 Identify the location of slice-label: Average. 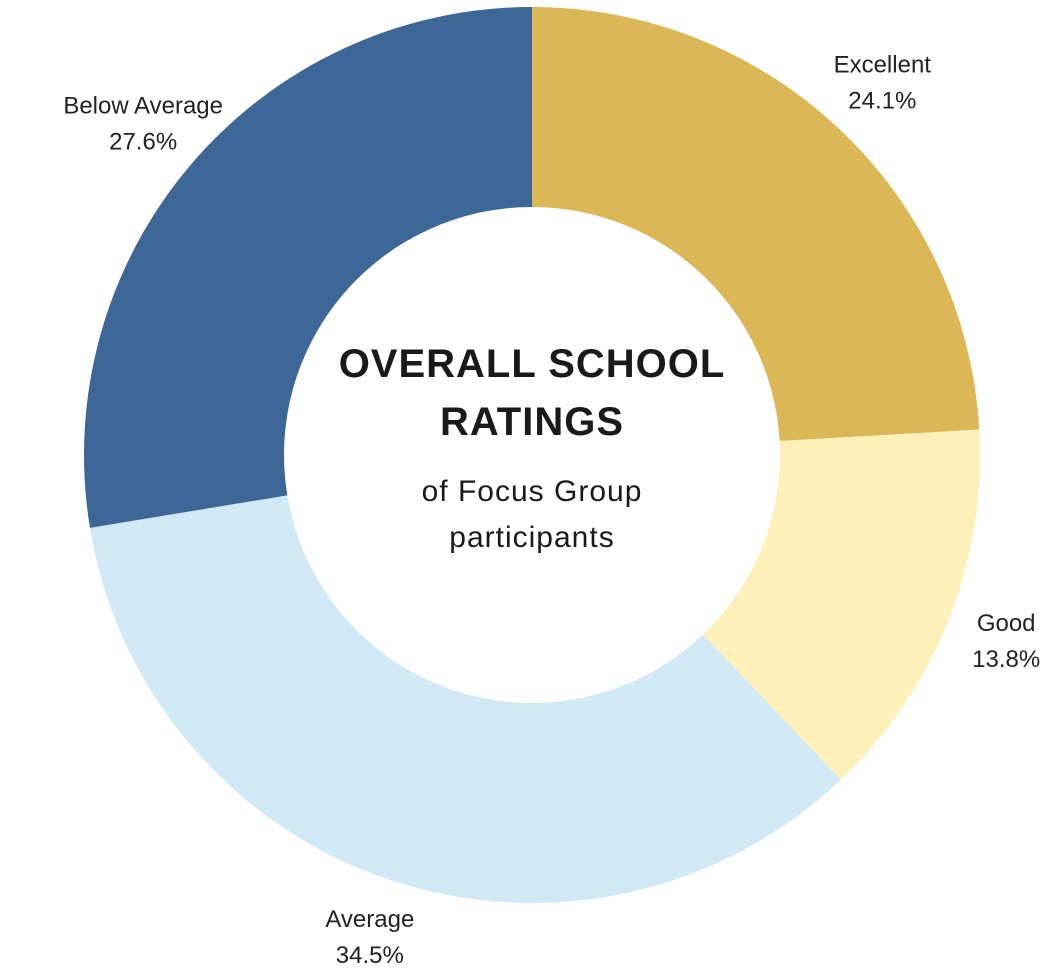
(369, 919).